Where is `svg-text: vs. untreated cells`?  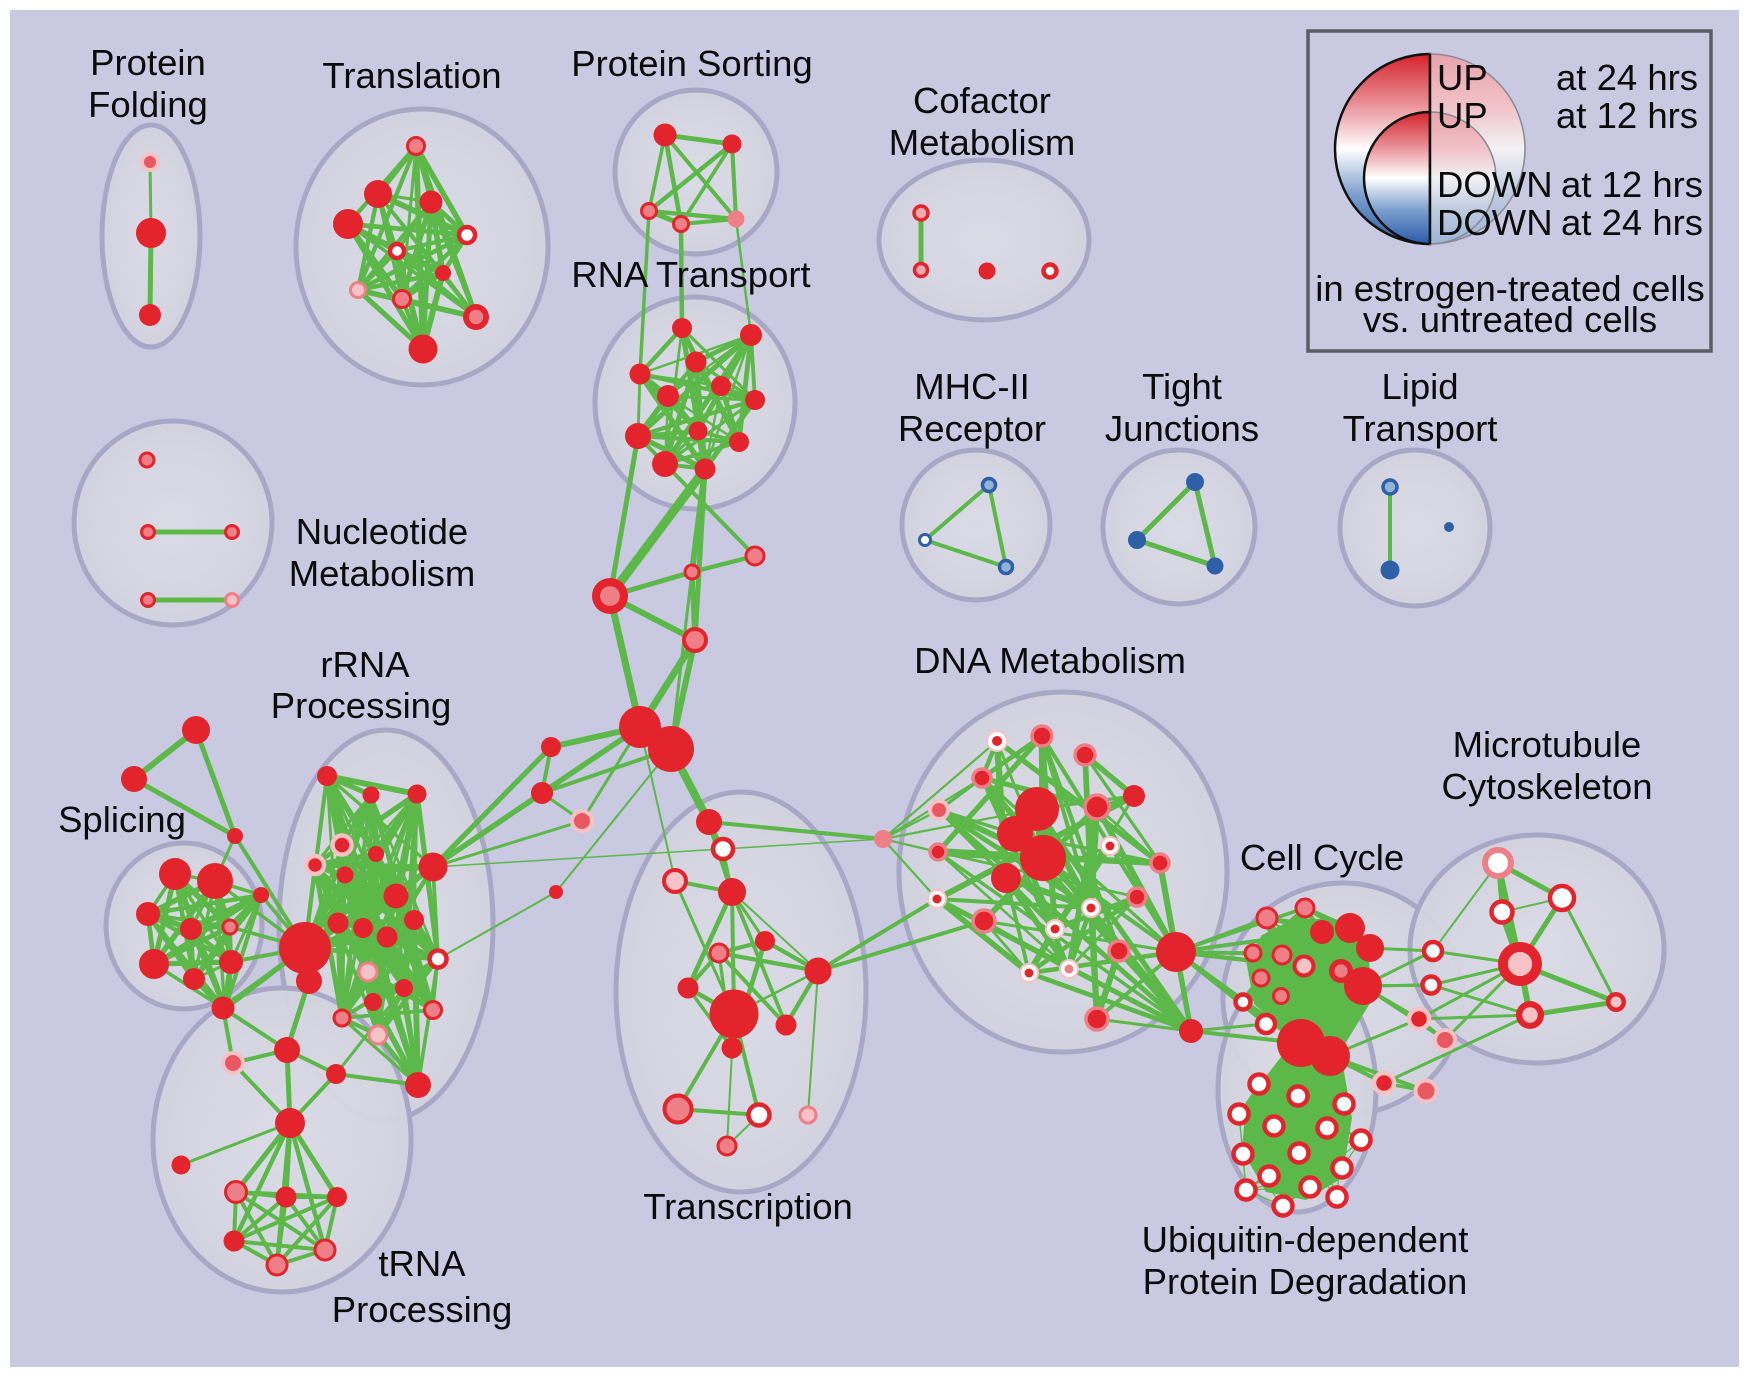 svg-text: vs. untreated cells is located at coordinates (1510, 319).